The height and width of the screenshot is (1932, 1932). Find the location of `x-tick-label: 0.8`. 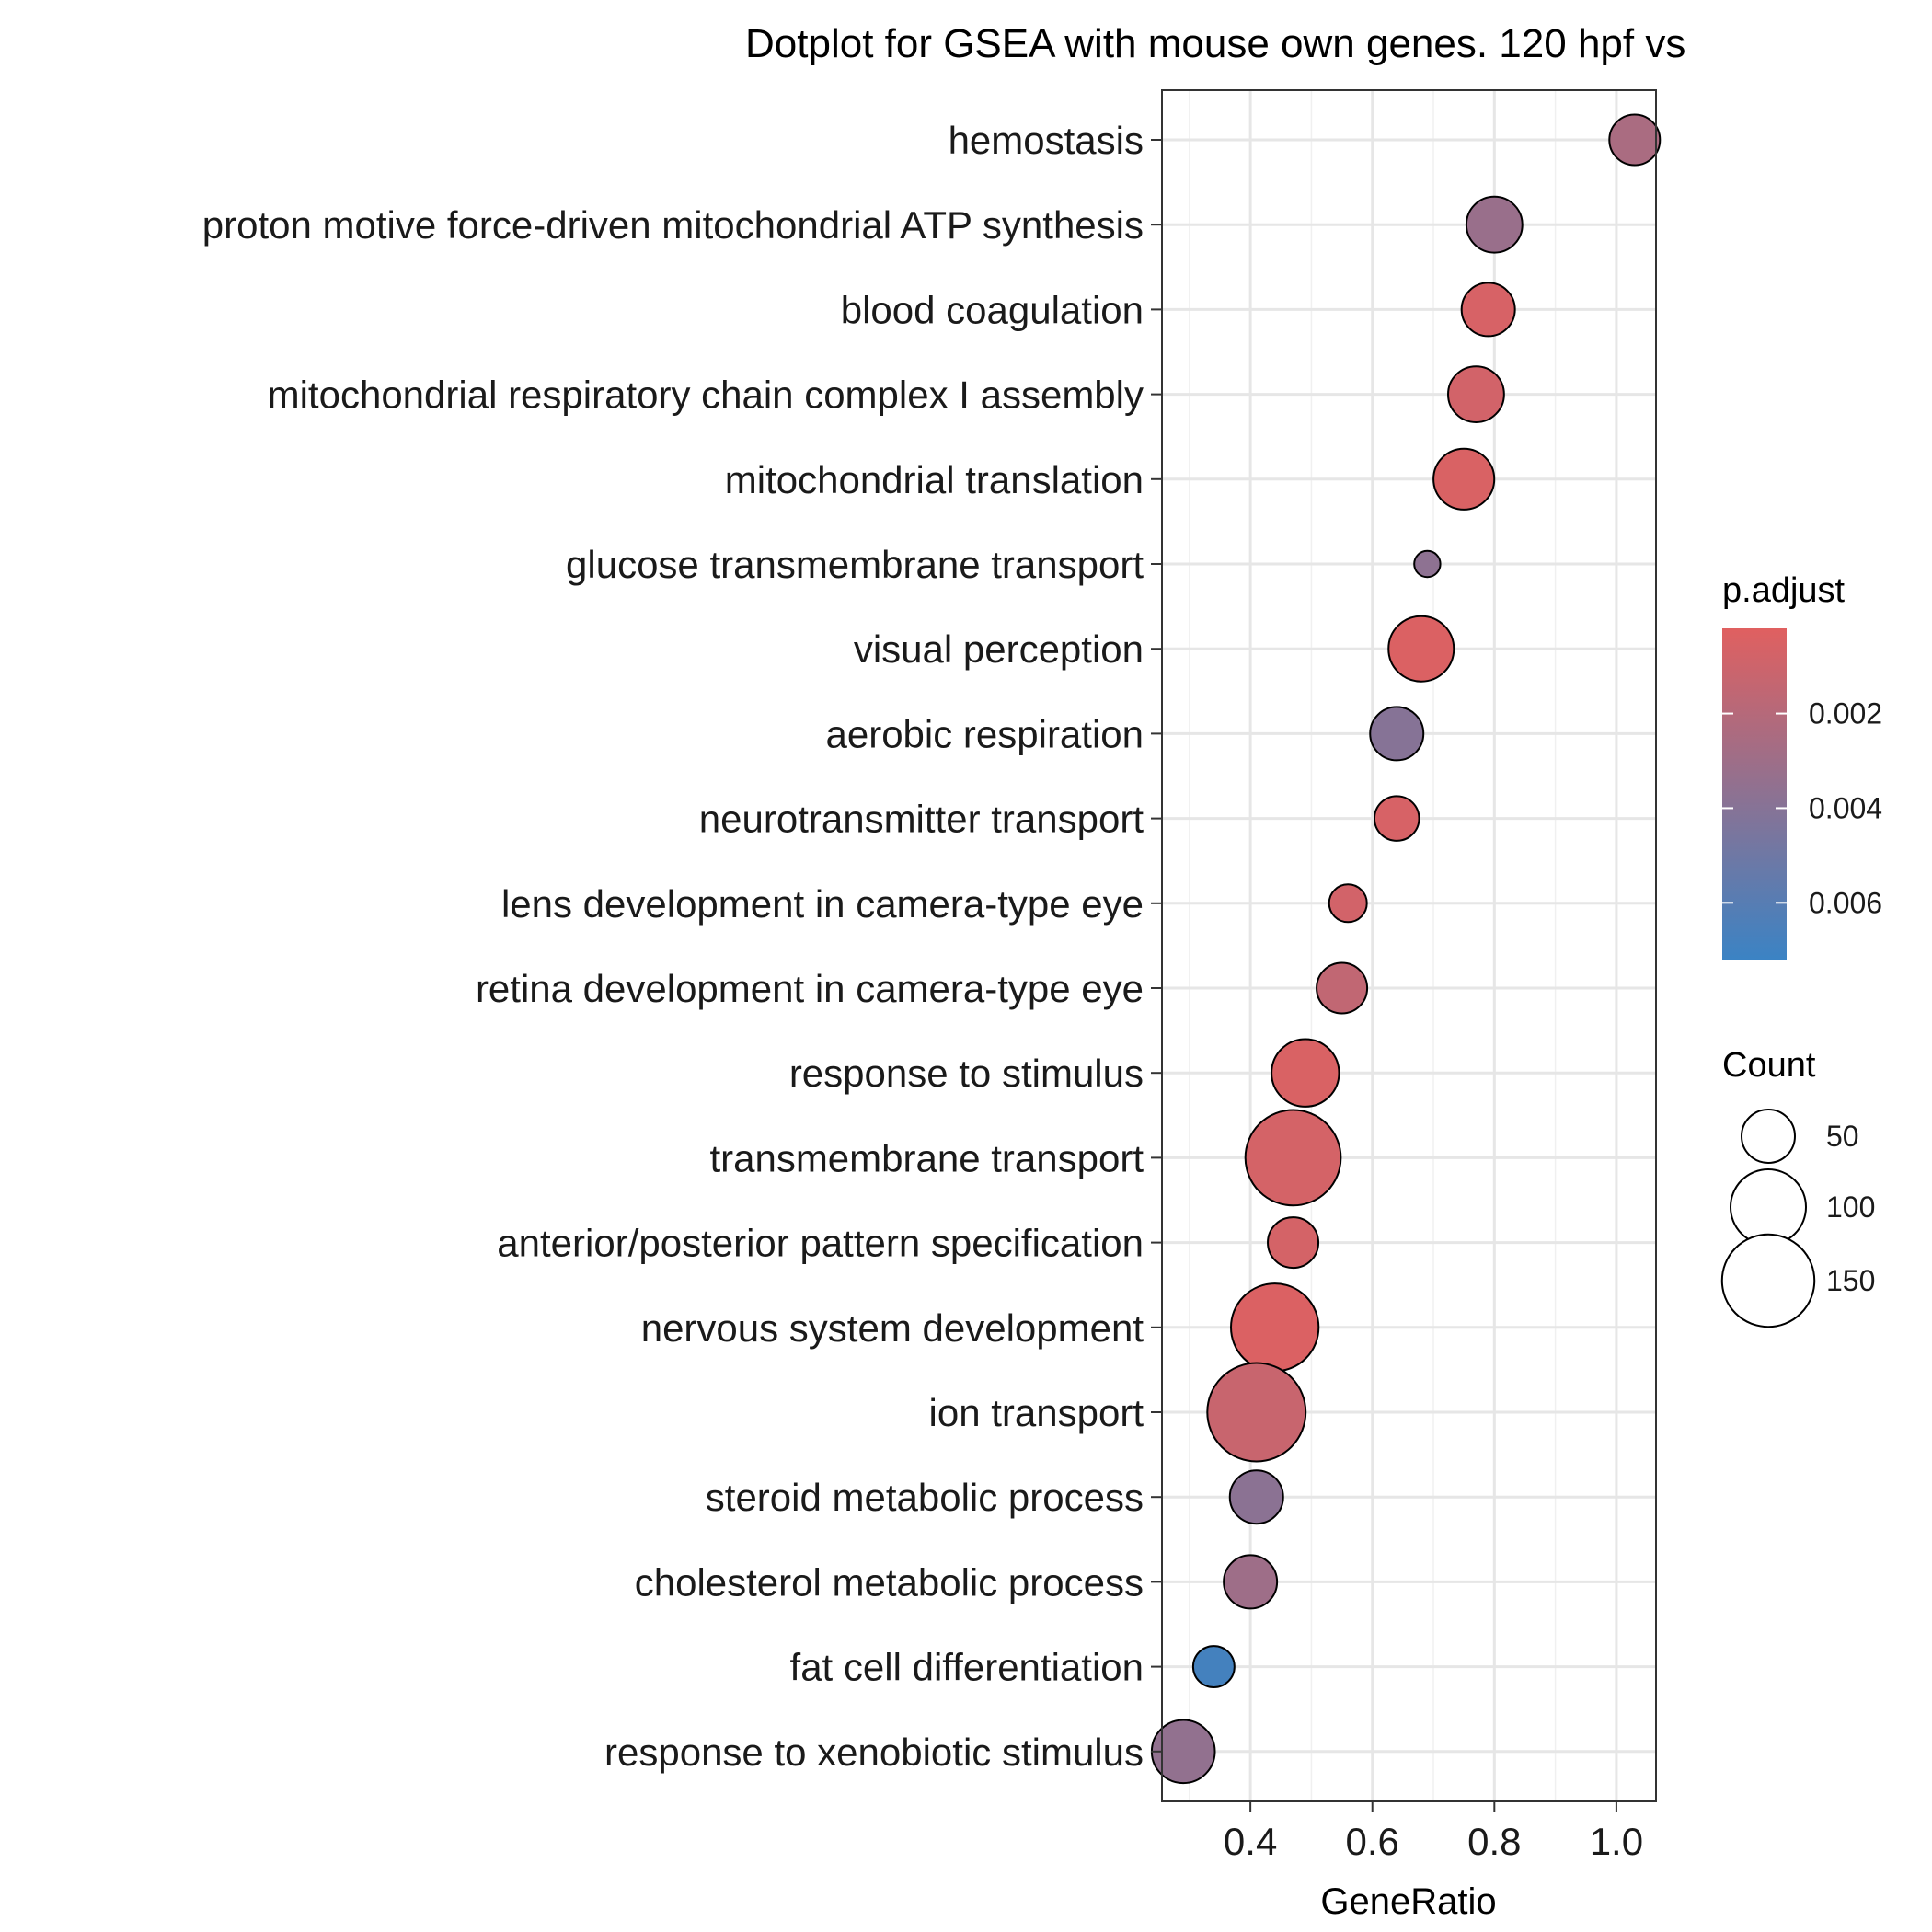

x-tick-label: 0.8 is located at coordinates (1494, 1841).